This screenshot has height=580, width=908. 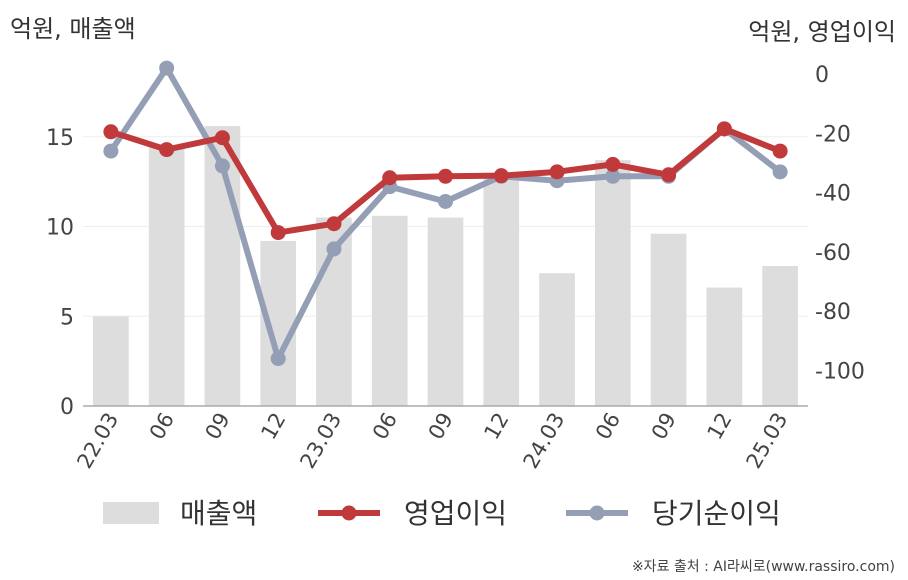 I want to click on source-note: ※자료 출처 : AI라씨로(www.rassiro.com), so click(x=763, y=567).